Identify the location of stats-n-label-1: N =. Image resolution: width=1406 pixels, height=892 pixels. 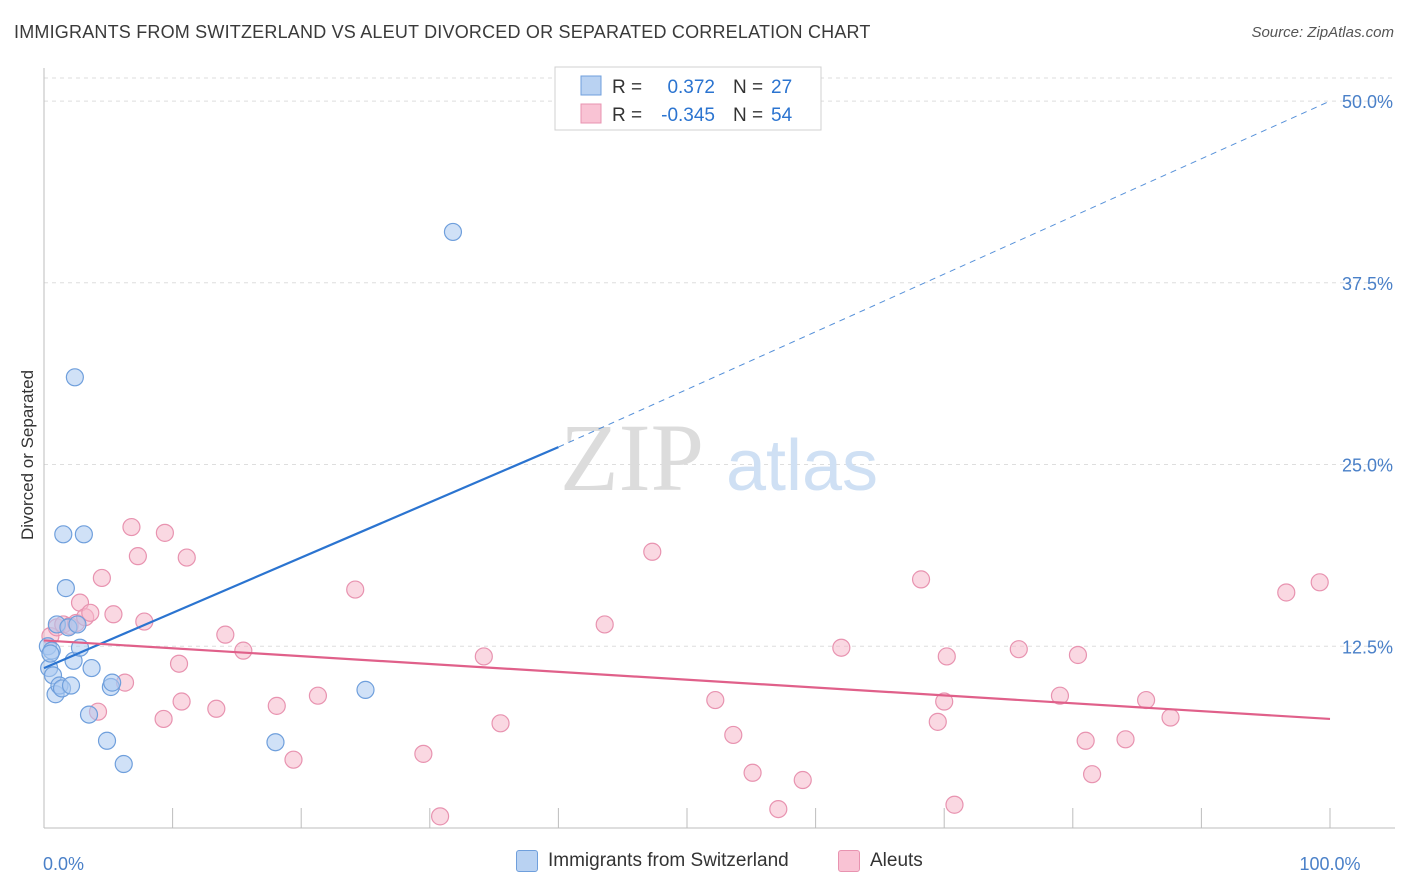
(748, 87).